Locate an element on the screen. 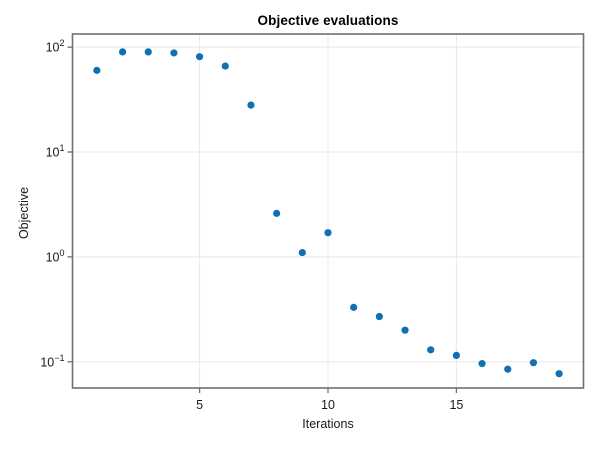 The image size is (600, 450). x-tick-label: 5 is located at coordinates (199, 405).